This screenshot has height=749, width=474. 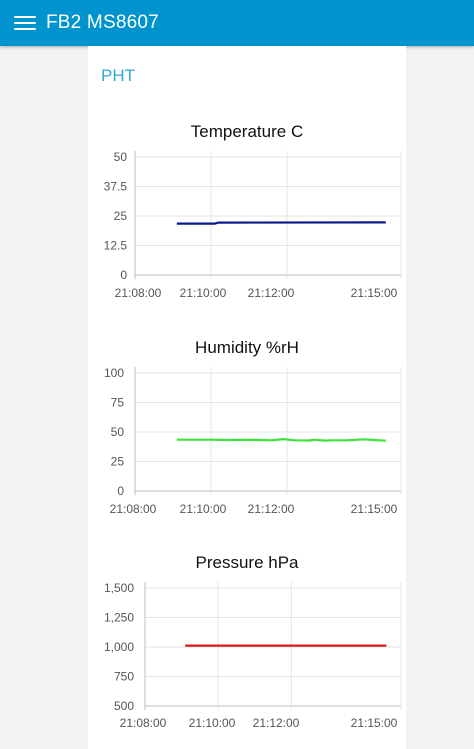 I want to click on pressure-chart-title: Pressure hPa, so click(x=248, y=562).